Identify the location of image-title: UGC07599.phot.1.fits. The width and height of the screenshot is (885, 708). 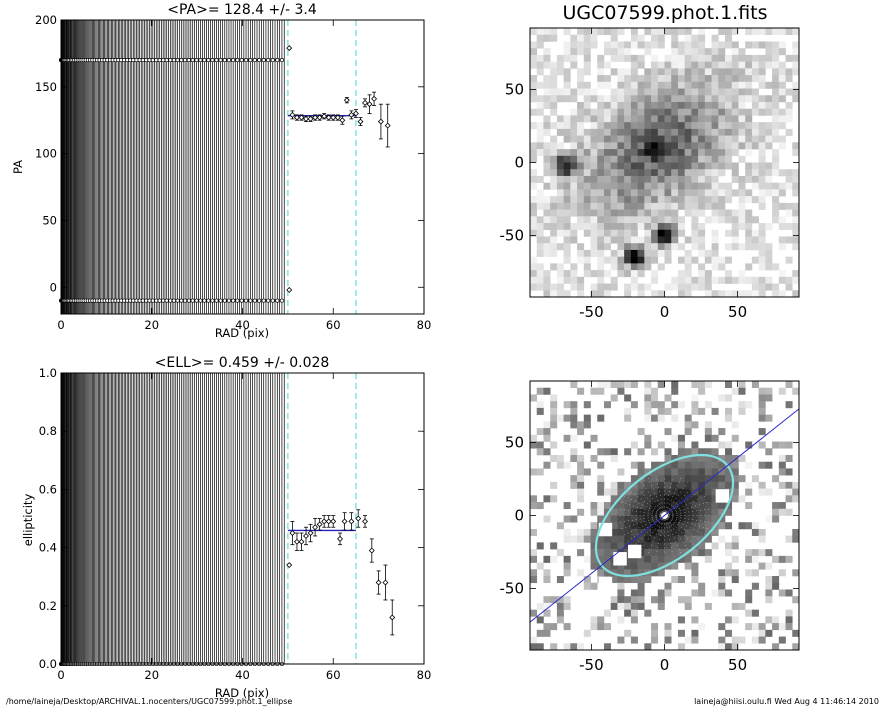
(664, 13).